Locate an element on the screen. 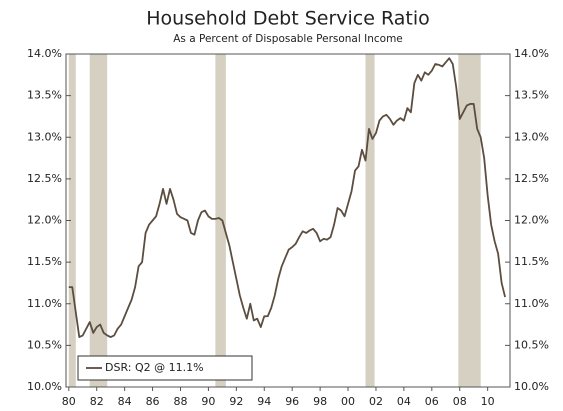 The height and width of the screenshot is (411, 563). y2-tick-label: 12.0% is located at coordinates (531, 220).